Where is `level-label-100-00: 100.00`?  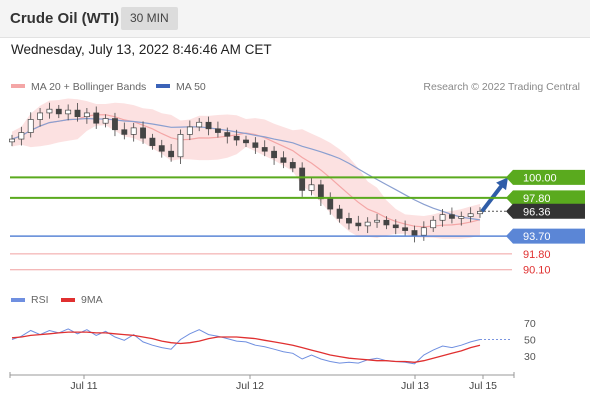
level-label-100-00: 100.00 is located at coordinates (540, 178).